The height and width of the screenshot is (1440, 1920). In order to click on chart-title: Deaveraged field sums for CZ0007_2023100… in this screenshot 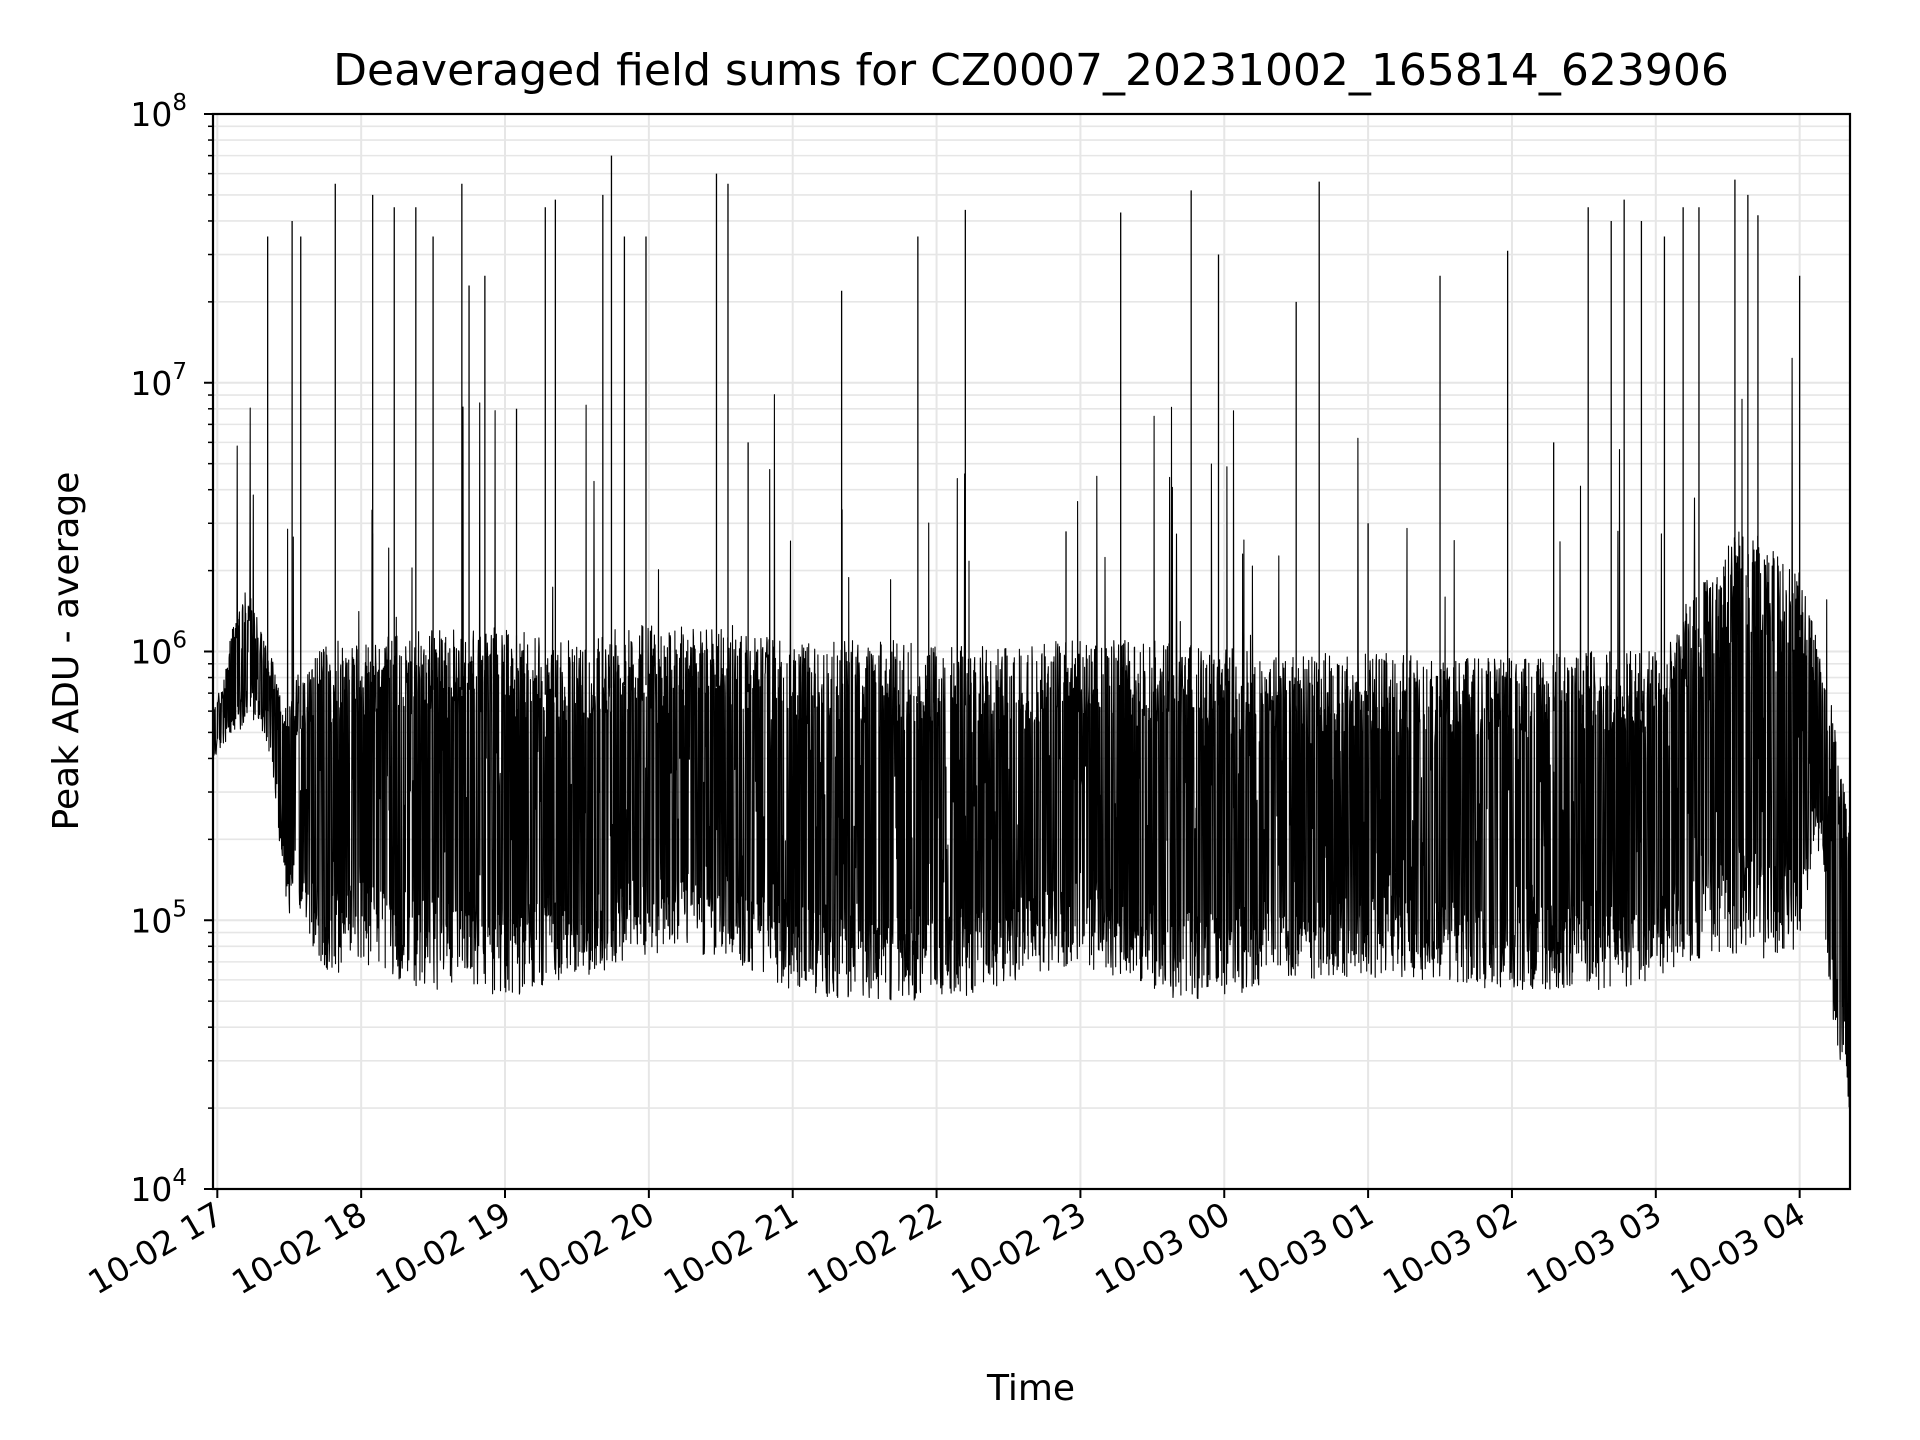, I will do `click(1031, 70)`.